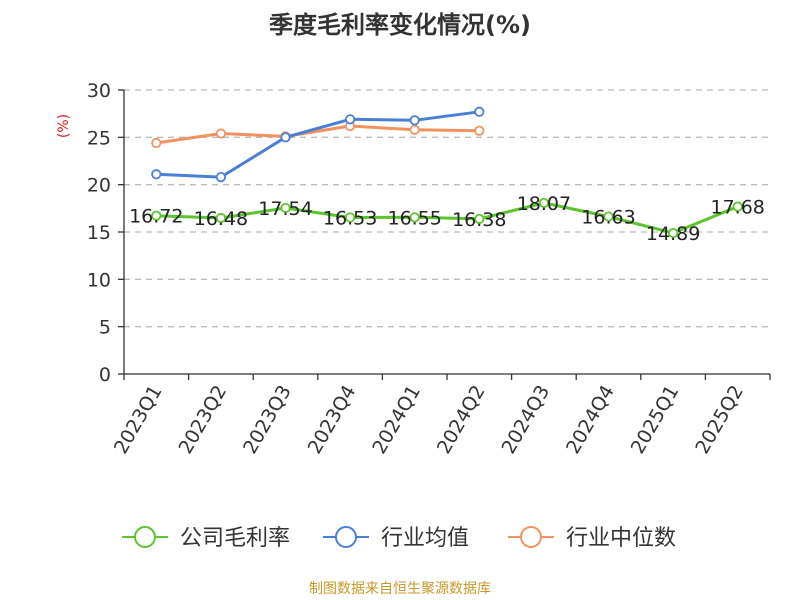 This screenshot has height=600, width=800. What do you see at coordinates (655, 420) in the screenshot?
I see `x-tick-label: 2025Q1` at bounding box center [655, 420].